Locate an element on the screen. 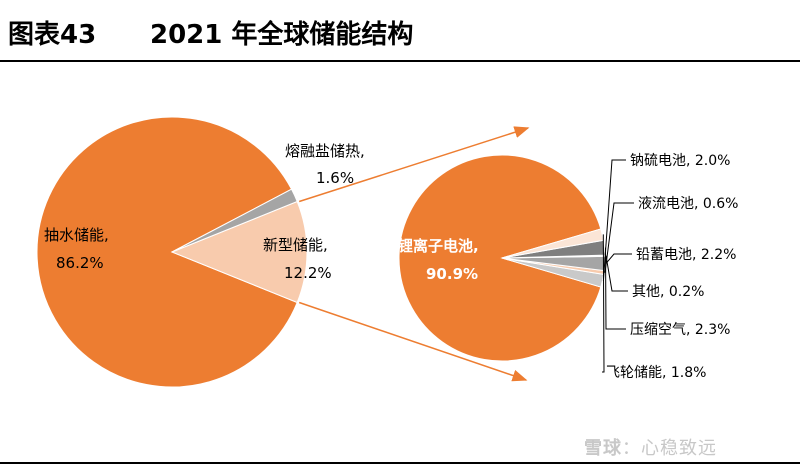 This screenshot has width=800, height=470. label-leader-lines is located at coordinates (618, 266).